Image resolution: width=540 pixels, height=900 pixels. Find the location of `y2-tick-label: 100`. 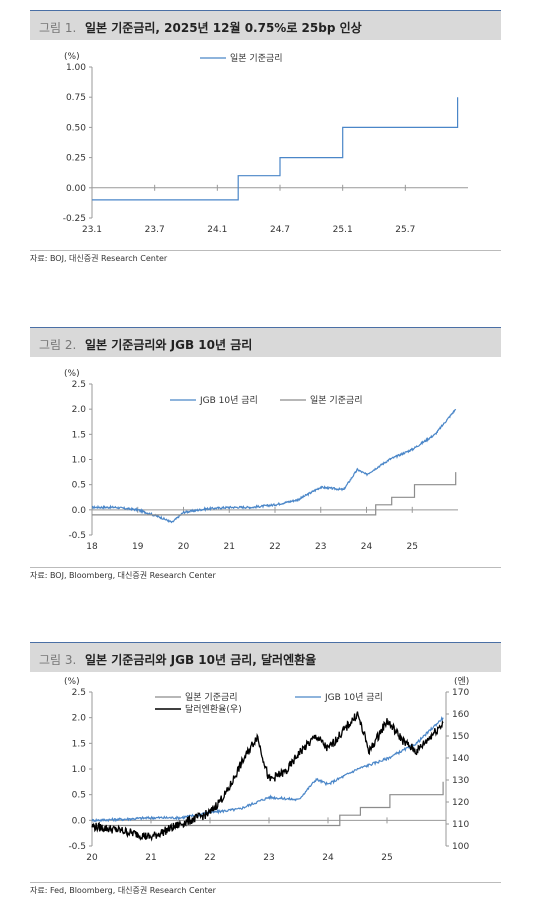

y2-tick-label: 100 is located at coordinates (460, 847).